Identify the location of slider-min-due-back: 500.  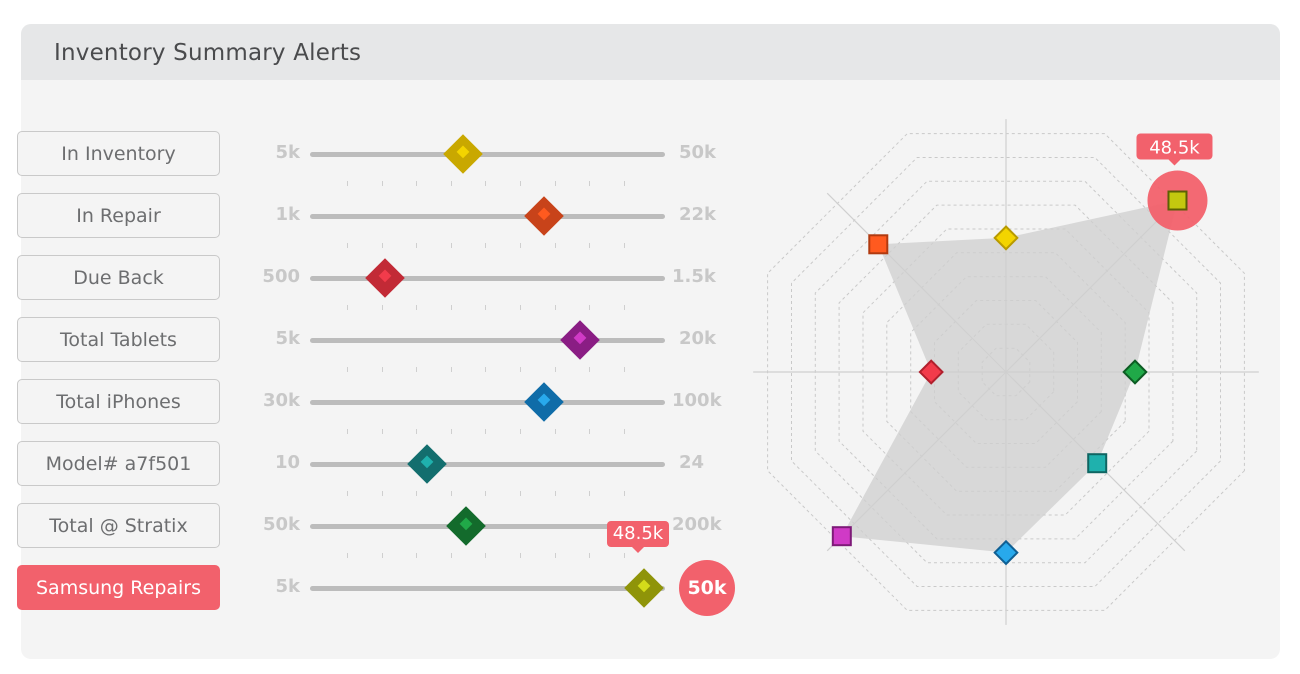
(281, 276).